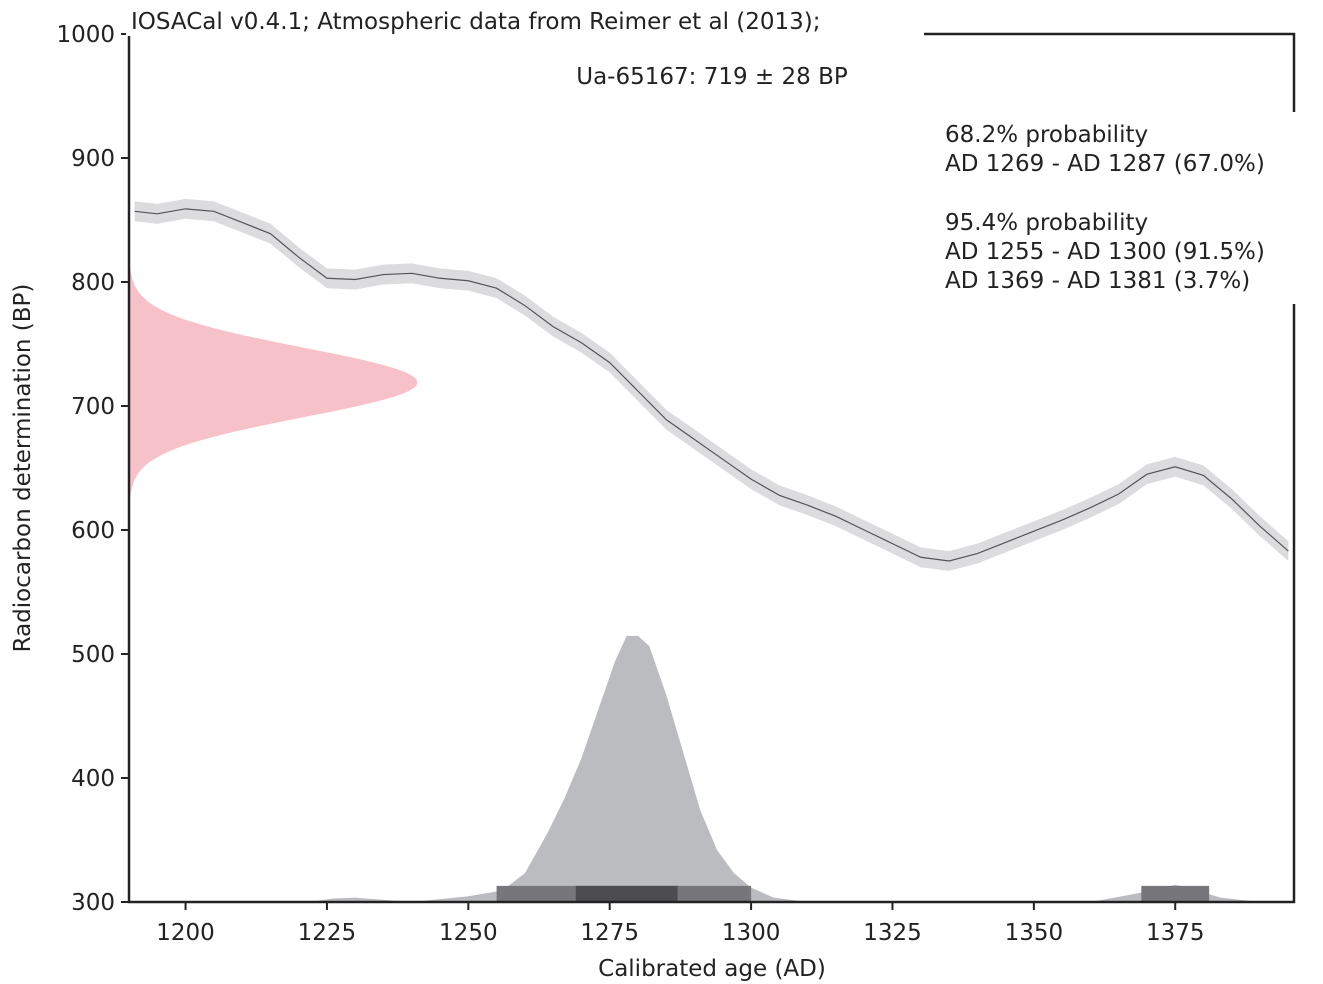  I want to click on y-tick-label: 500, so click(93, 655).